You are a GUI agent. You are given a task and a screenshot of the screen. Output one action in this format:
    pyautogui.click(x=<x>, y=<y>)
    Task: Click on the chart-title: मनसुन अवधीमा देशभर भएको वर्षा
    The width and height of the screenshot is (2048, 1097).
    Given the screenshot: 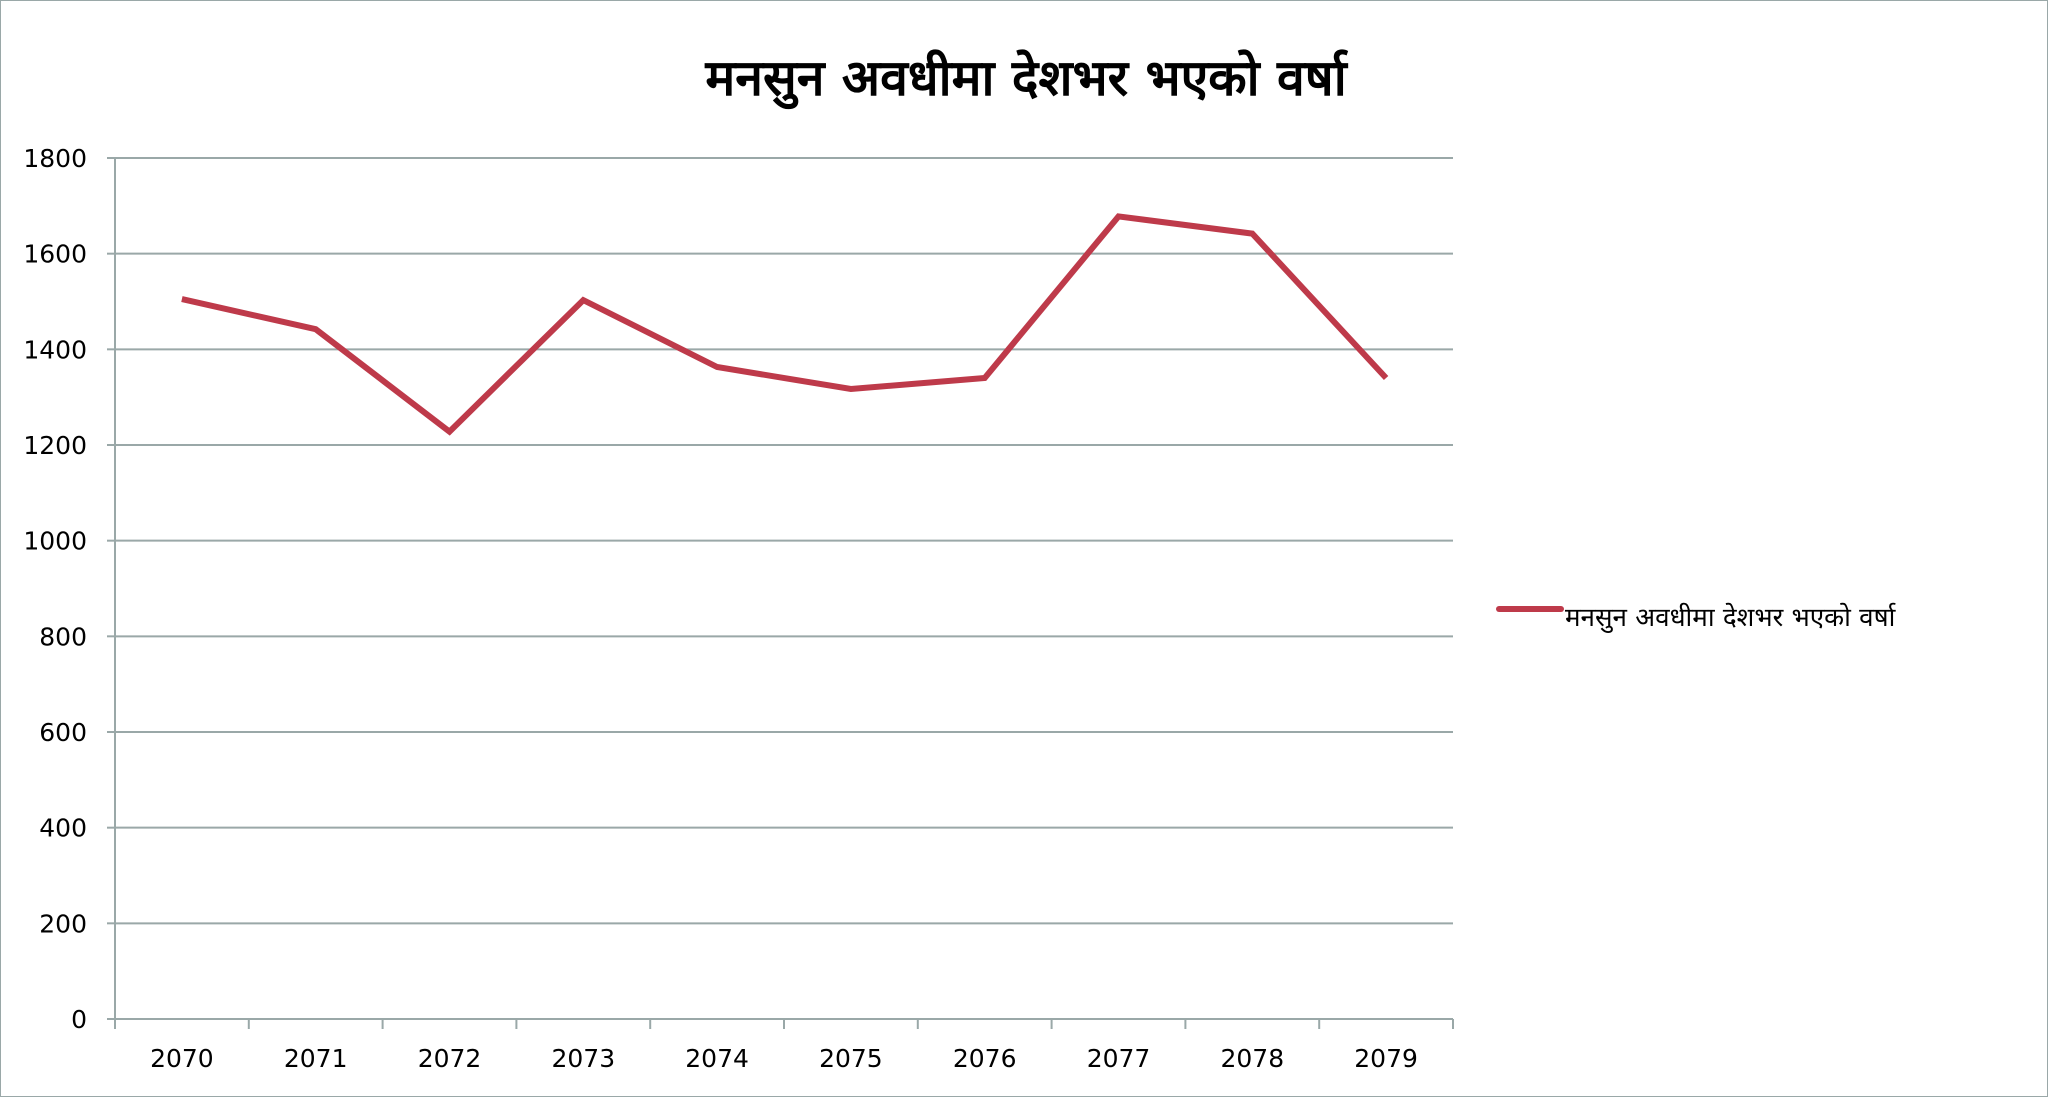 What is the action you would take?
    pyautogui.click(x=1026, y=79)
    